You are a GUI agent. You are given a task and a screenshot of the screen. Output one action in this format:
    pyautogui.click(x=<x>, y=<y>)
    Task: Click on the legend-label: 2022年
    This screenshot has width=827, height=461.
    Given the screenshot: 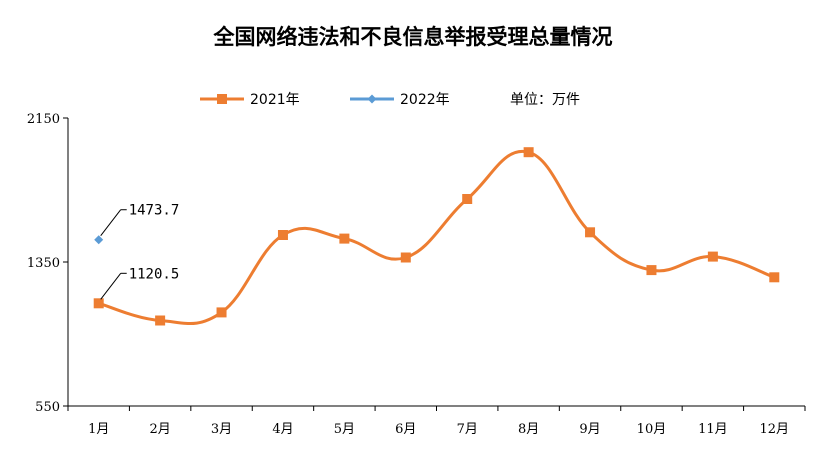 What is the action you would take?
    pyautogui.click(x=425, y=100)
    